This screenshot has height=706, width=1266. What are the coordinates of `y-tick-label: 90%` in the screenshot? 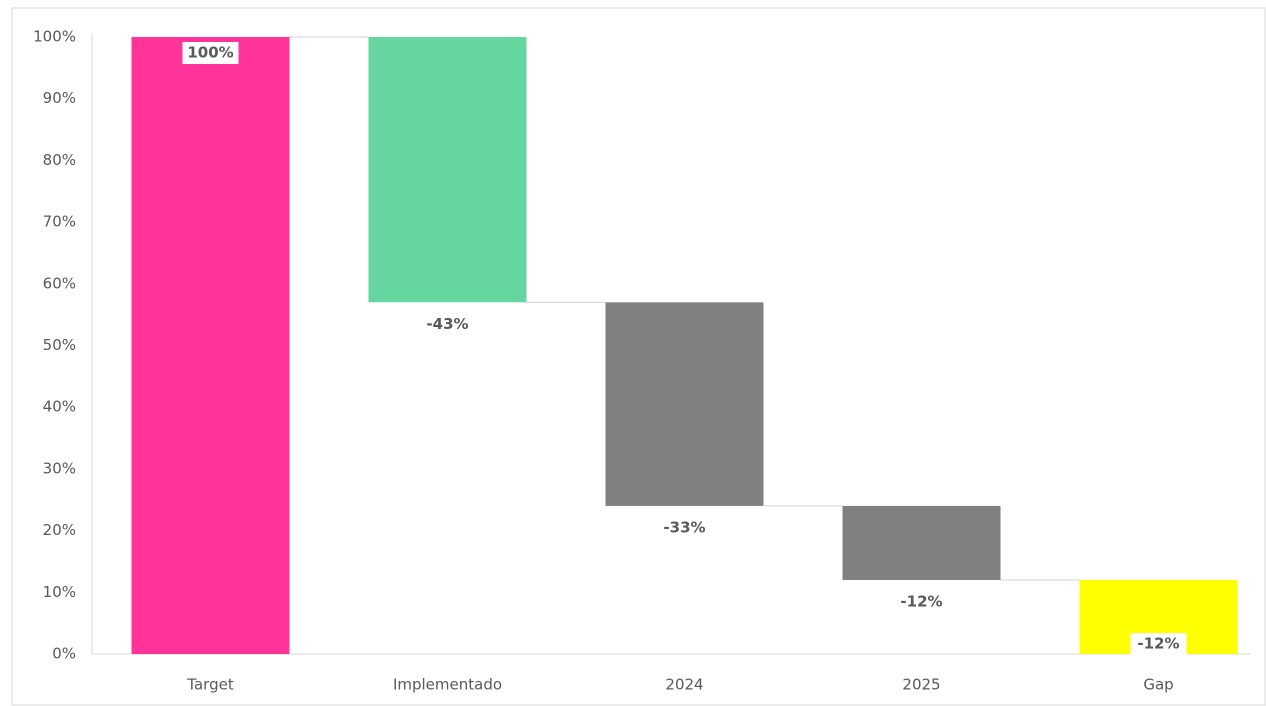 It's located at (59, 98).